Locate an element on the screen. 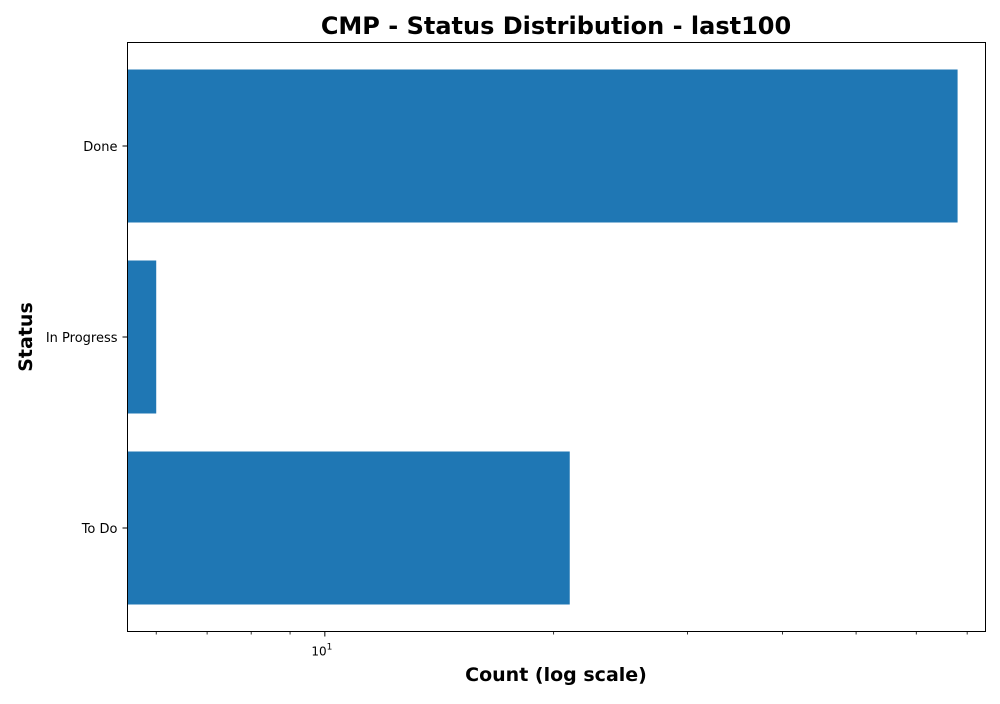 This screenshot has height=704, width=1000. x-tick-label-10: 101 is located at coordinates (321, 651).